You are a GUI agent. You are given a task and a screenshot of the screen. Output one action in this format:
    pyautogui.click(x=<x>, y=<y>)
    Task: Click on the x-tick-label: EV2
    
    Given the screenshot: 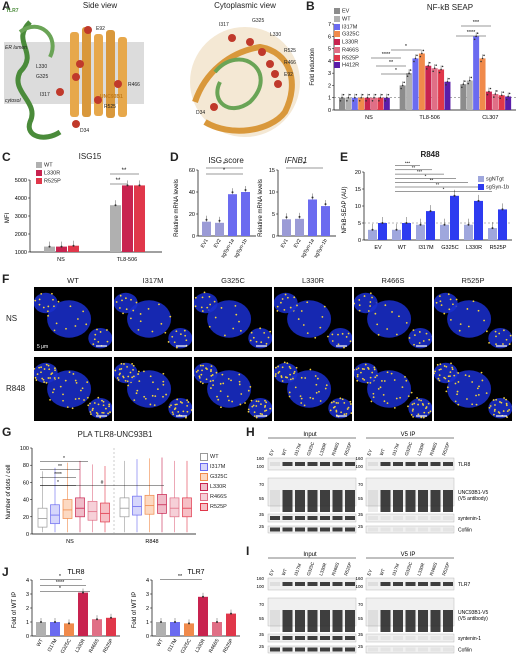 What is the action you would take?
    pyautogui.click(x=218, y=243)
    